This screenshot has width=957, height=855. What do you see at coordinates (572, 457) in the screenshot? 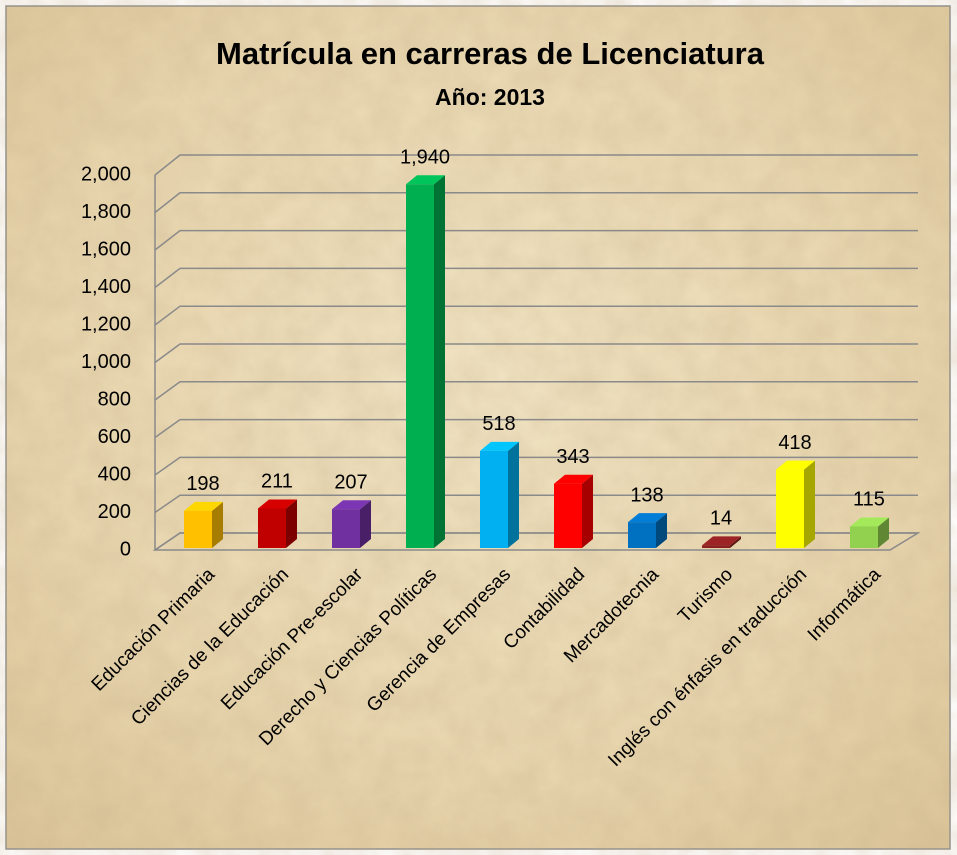
I see `value-label: 343` at bounding box center [572, 457].